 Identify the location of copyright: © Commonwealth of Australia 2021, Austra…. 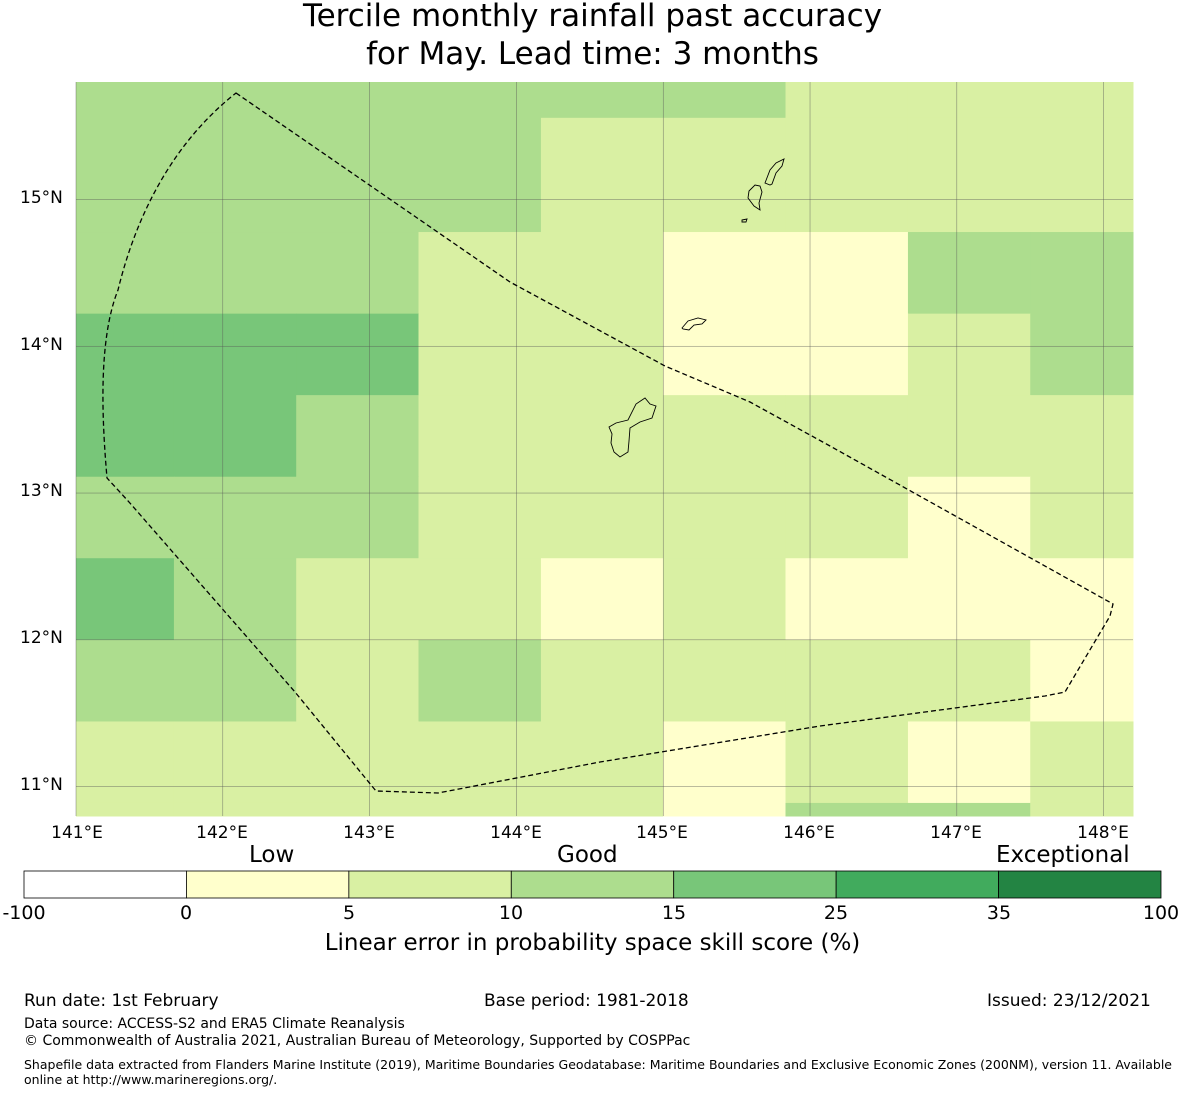
(357, 1041).